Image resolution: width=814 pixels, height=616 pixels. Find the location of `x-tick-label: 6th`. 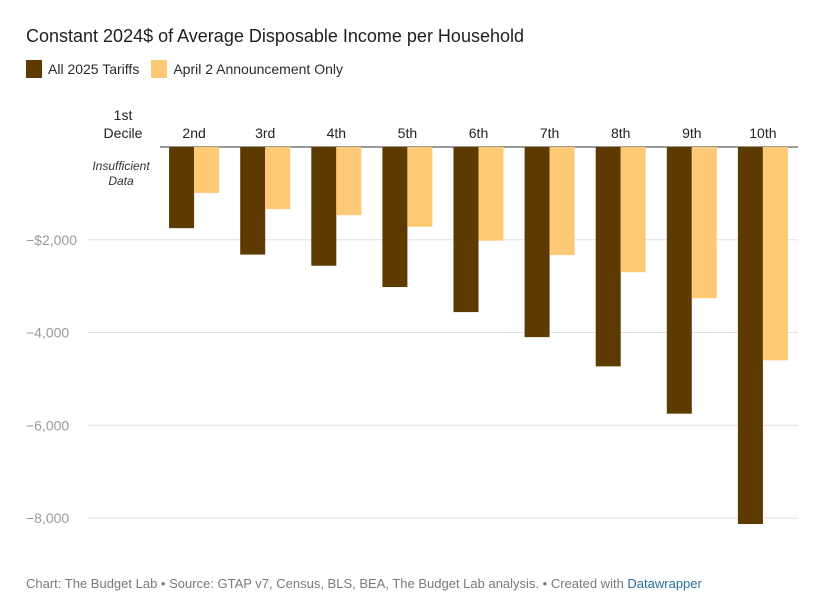

x-tick-label: 6th is located at coordinates (478, 133).